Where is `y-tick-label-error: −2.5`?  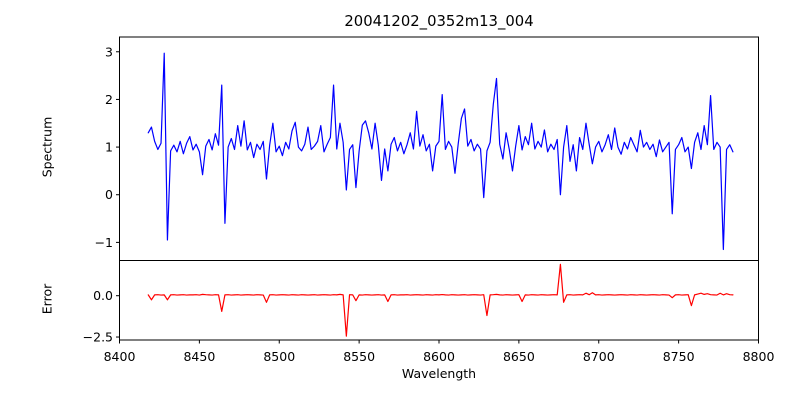 y-tick-label-error: −2.5 is located at coordinates (98, 337).